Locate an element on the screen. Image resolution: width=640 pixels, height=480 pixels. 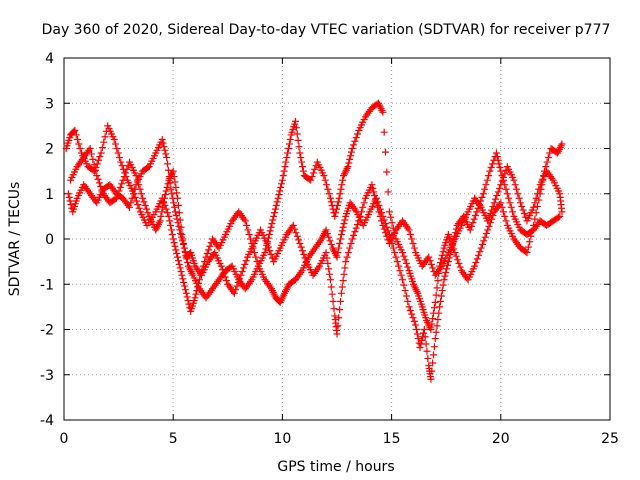
x-tick-label: 25 is located at coordinates (610, 439).